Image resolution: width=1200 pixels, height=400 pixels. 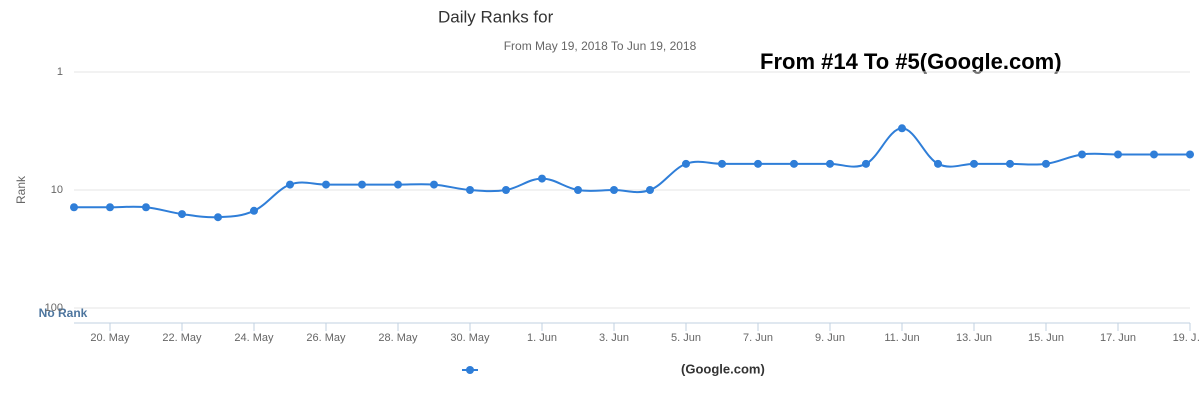 I want to click on annotation: From #14 To #5(Google.com), so click(x=911, y=61).